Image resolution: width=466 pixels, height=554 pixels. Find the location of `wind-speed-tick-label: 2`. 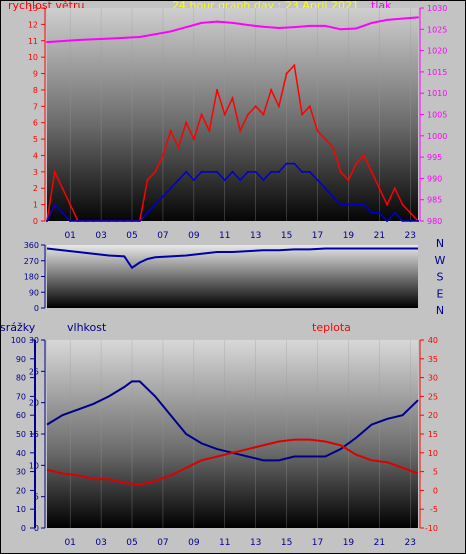

wind-speed-tick-label: 2 is located at coordinates (35, 188).